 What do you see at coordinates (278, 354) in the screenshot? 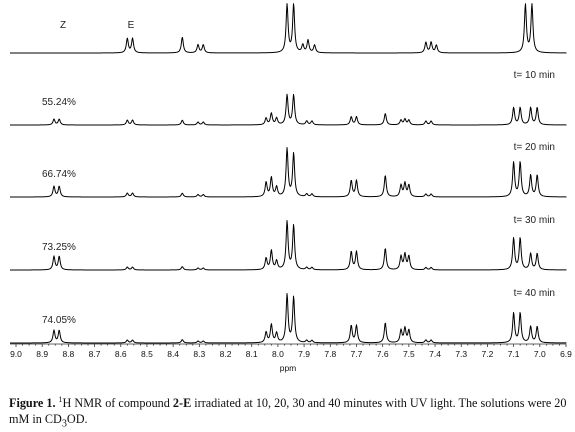
I see `x-tick-label-10: 8.0` at bounding box center [278, 354].